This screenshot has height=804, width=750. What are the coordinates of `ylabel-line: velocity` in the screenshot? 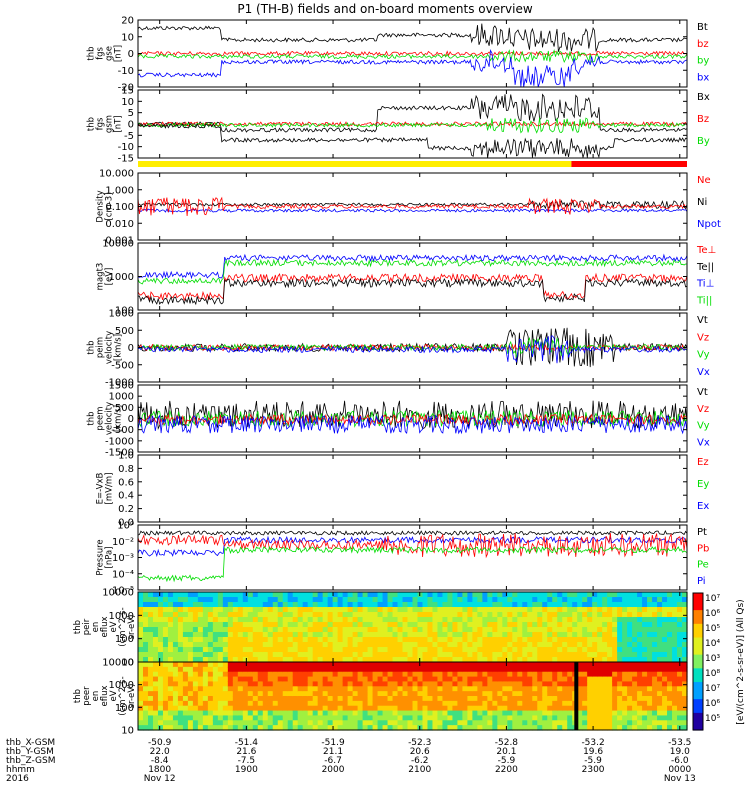 It's located at (110, 418).